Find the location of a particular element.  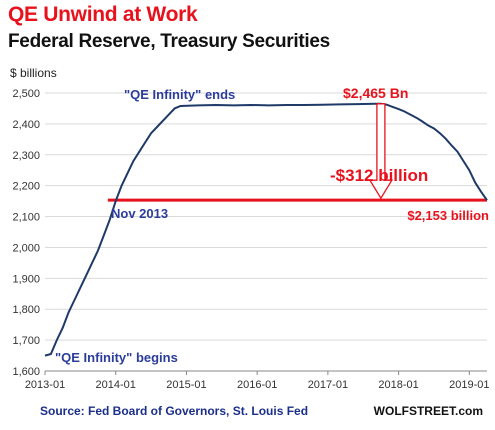

y-tick-label: 2,200 is located at coordinates (26, 187).